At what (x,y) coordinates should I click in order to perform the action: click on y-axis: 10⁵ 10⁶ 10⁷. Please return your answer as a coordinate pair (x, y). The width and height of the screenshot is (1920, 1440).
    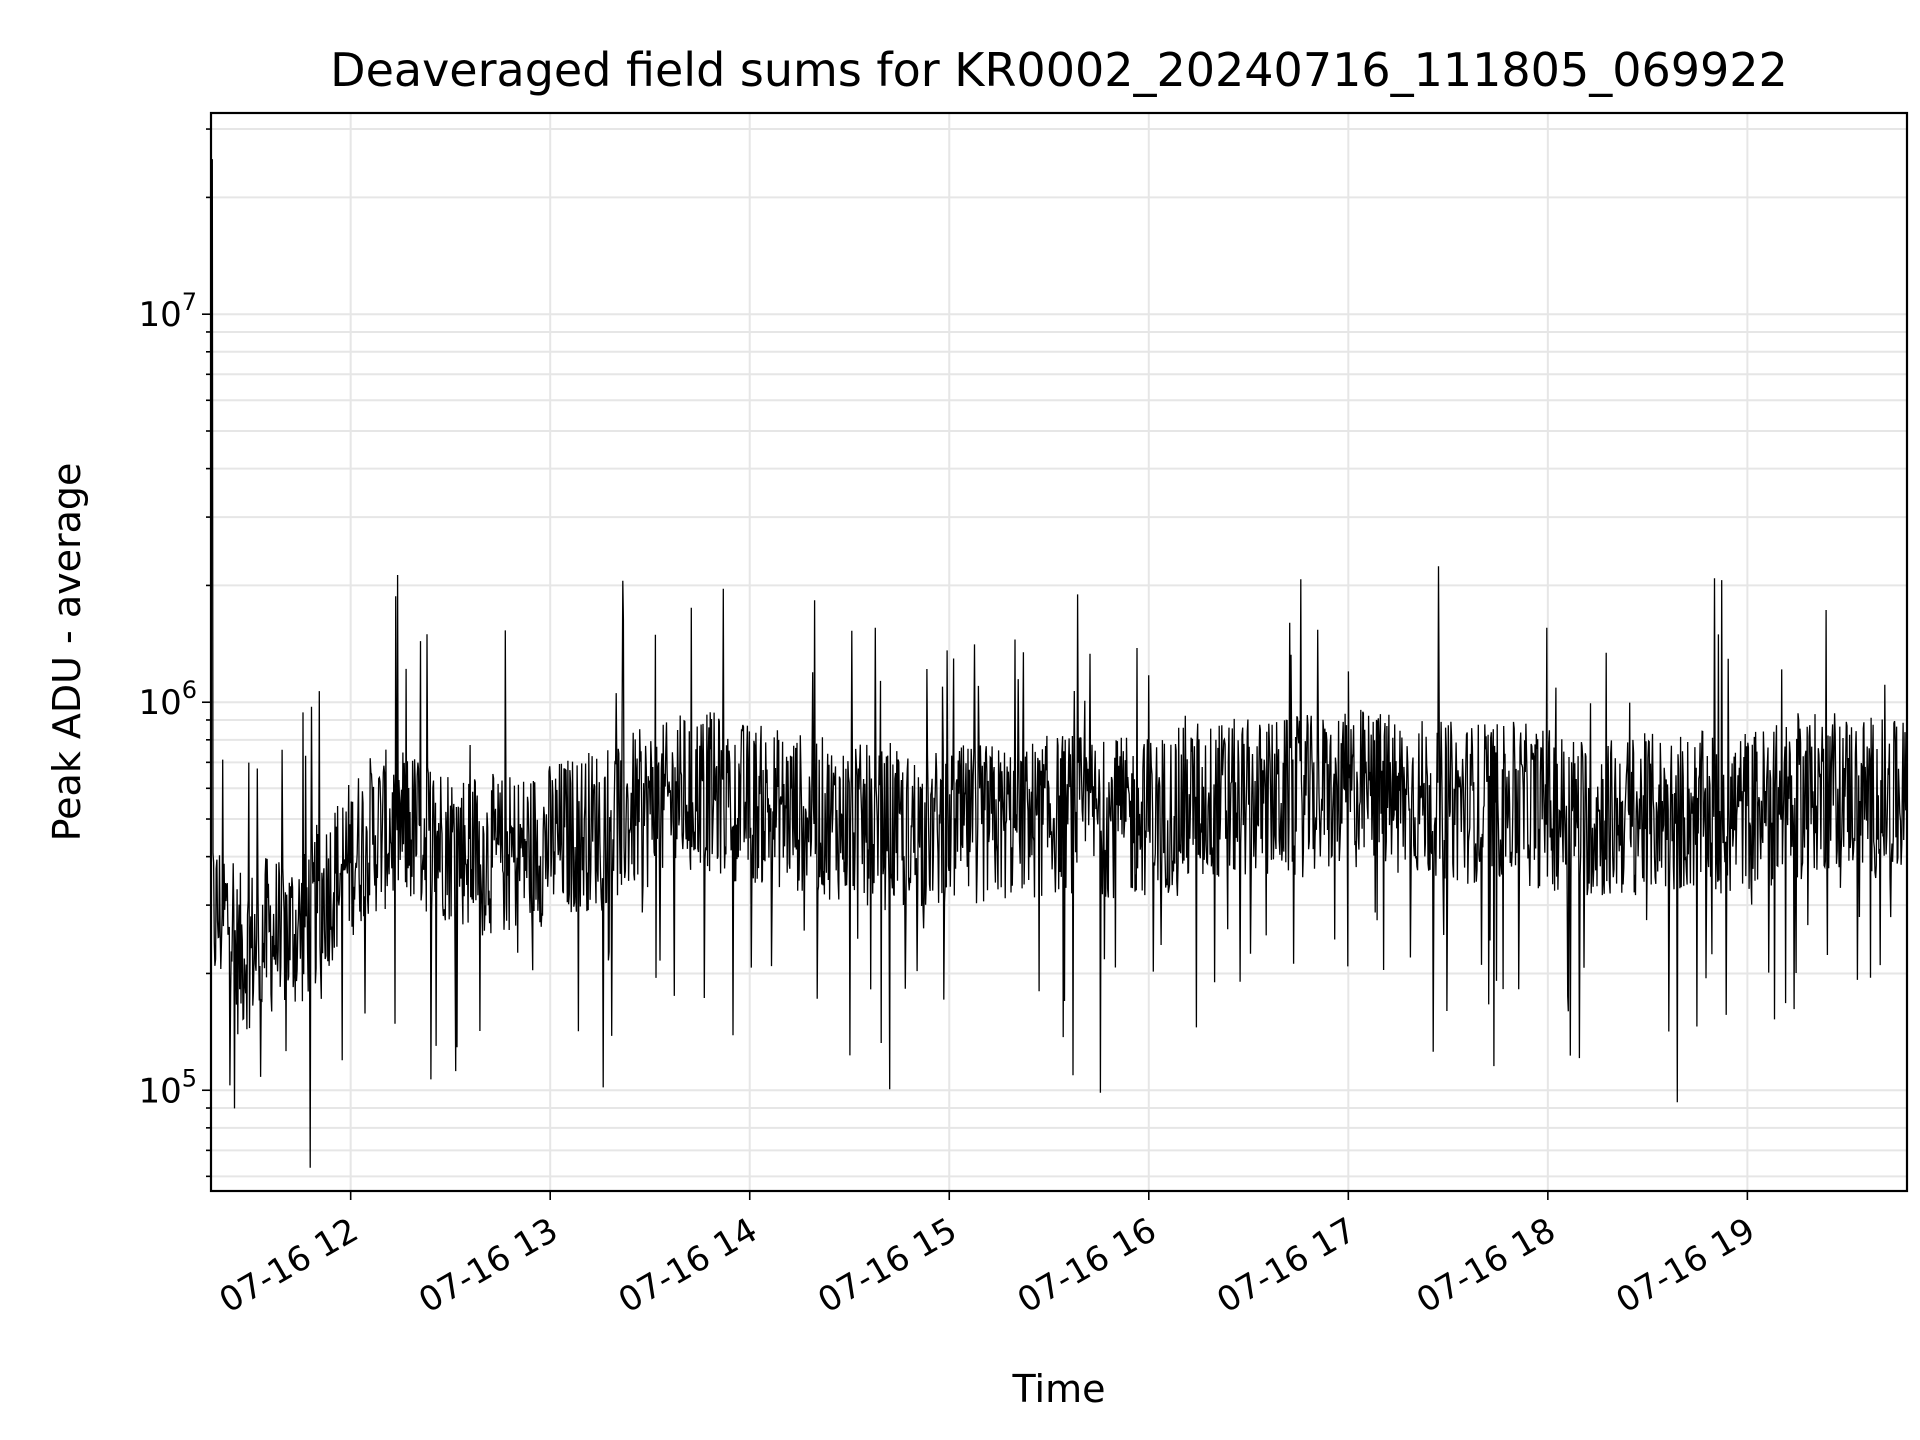
    Looking at the image, I should click on (174, 653).